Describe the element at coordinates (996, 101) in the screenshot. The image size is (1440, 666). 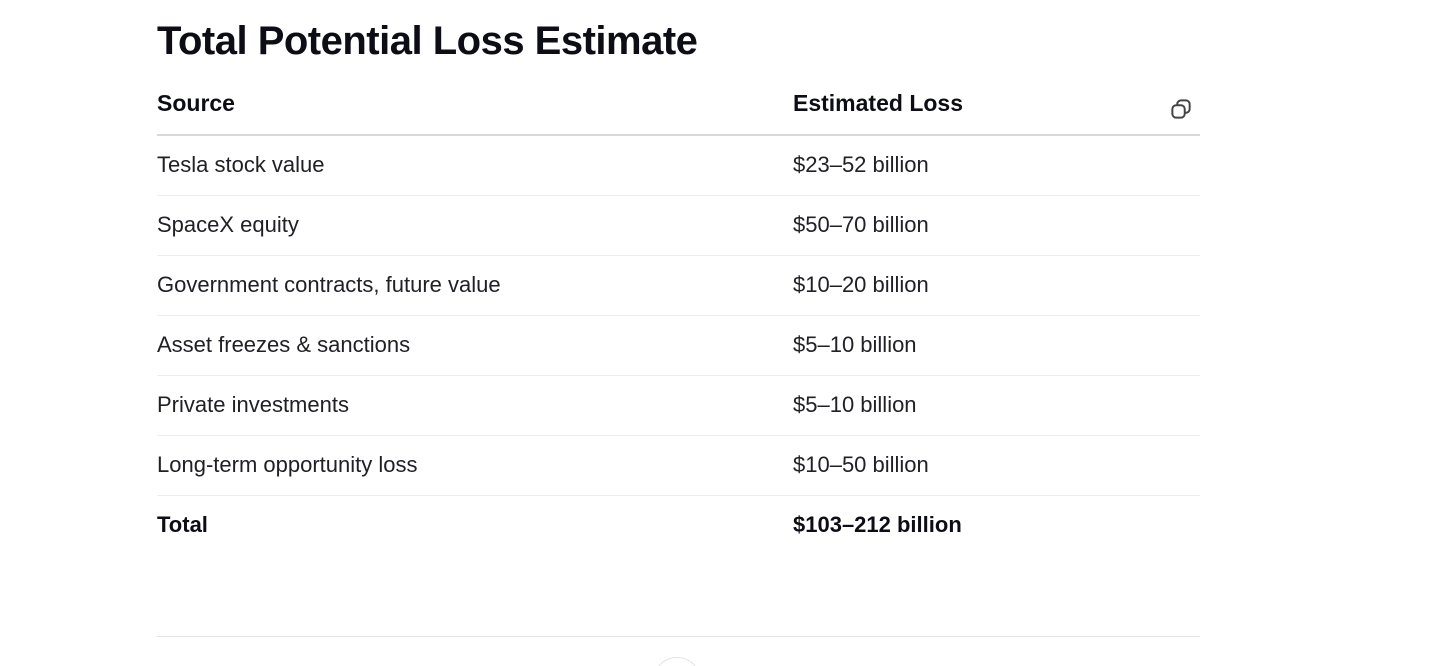
I see `column-header-estimated-loss: Estimated Loss` at that location.